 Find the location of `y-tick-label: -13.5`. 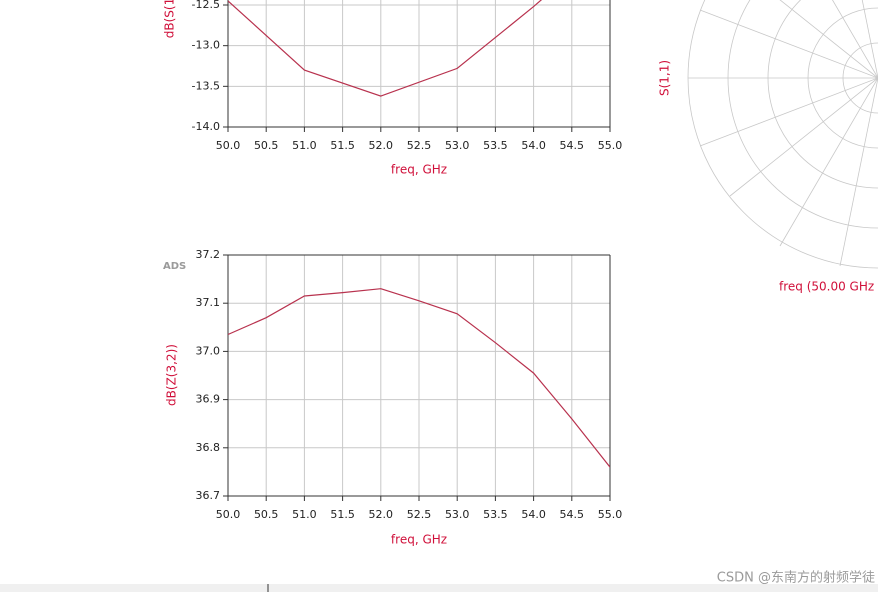

y-tick-label: -13.5 is located at coordinates (206, 85).